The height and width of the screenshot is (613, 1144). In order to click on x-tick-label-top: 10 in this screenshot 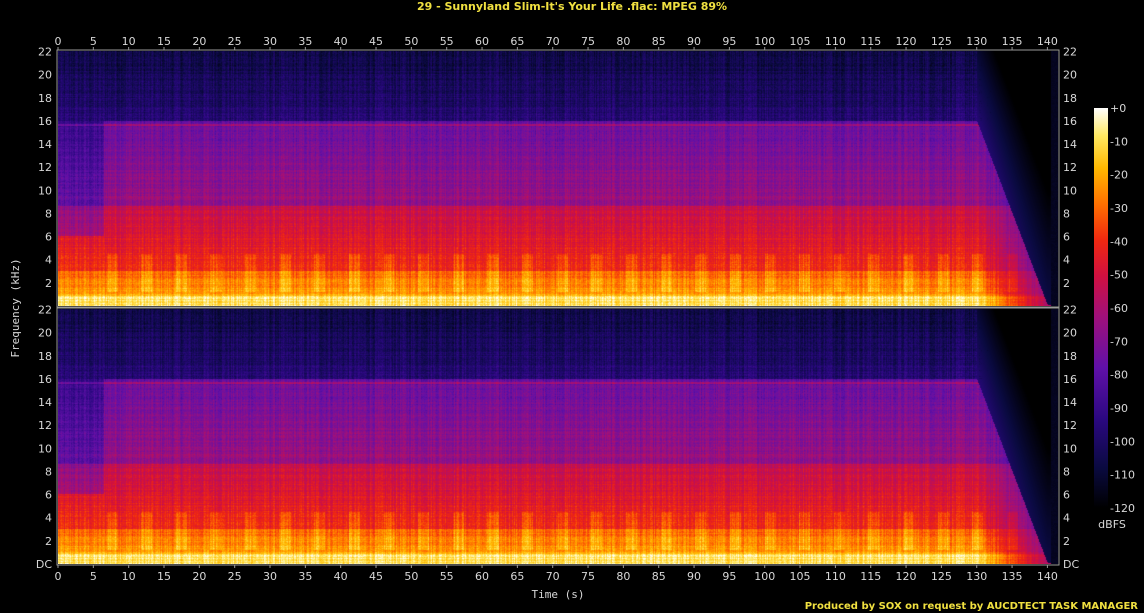, I will do `click(129, 41)`.